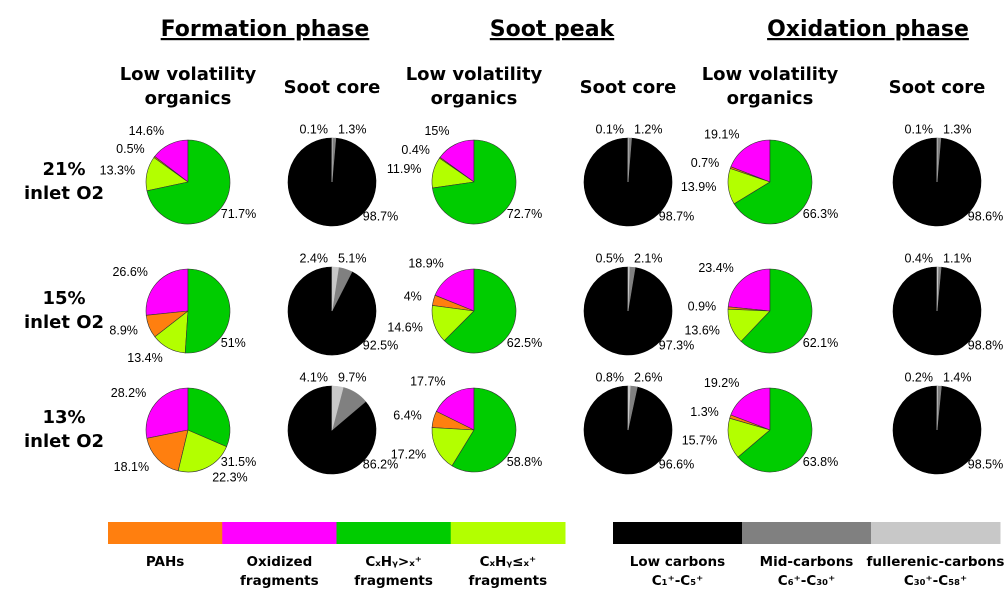 This screenshot has width=1008, height=590. I want to click on pie-title: organics, so click(770, 98).